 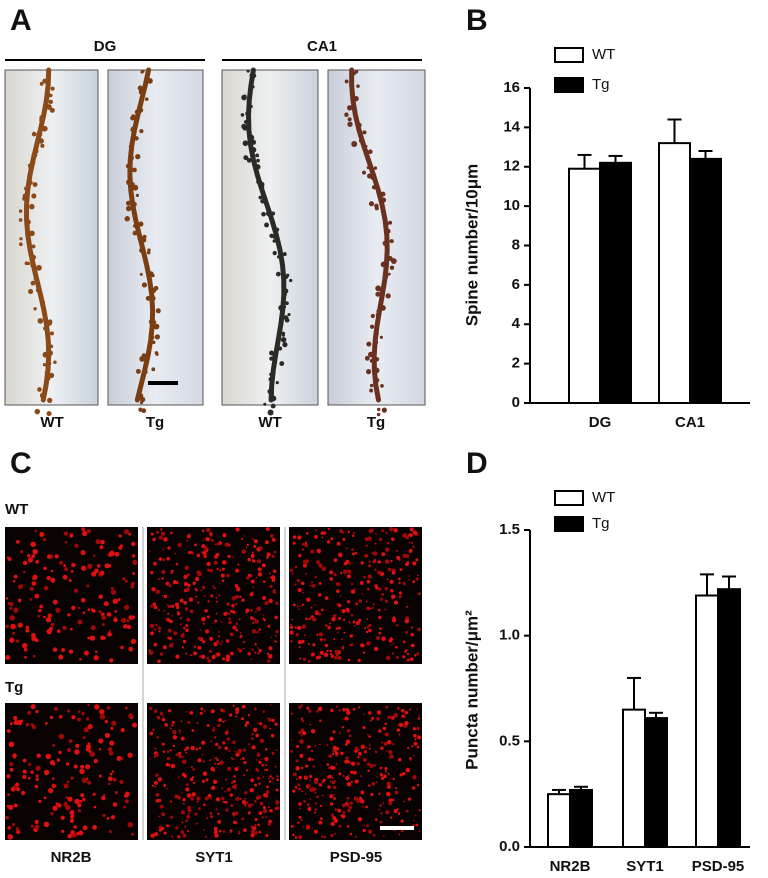 What do you see at coordinates (516, 244) in the screenshot?
I see `y-tick-label: 8` at bounding box center [516, 244].